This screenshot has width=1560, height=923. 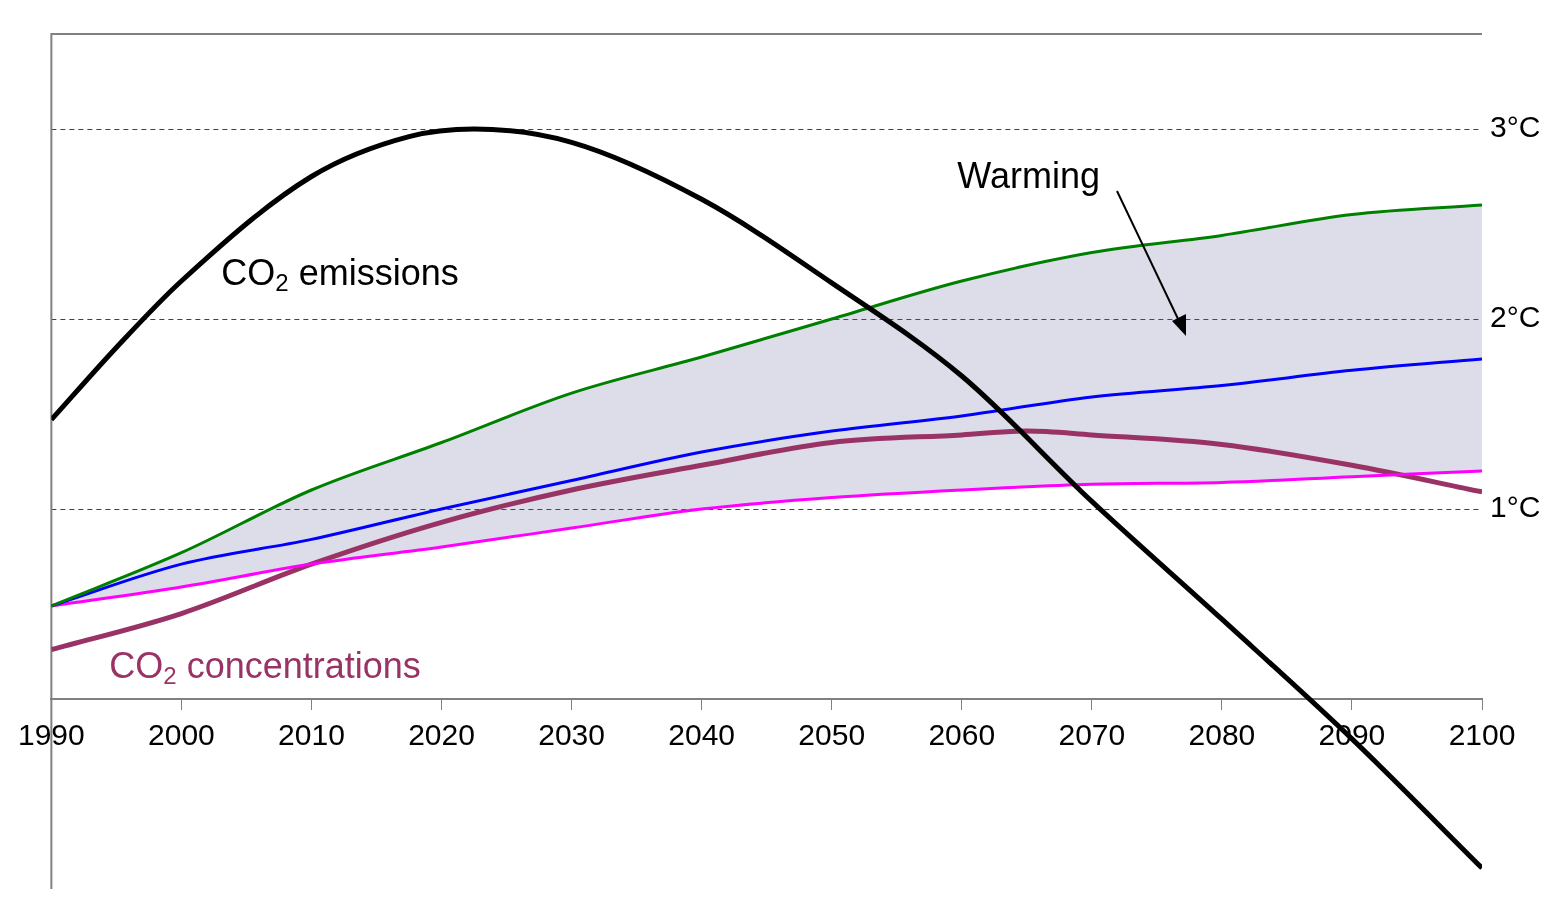 I want to click on x-tick-label: 2030, so click(x=571, y=735).